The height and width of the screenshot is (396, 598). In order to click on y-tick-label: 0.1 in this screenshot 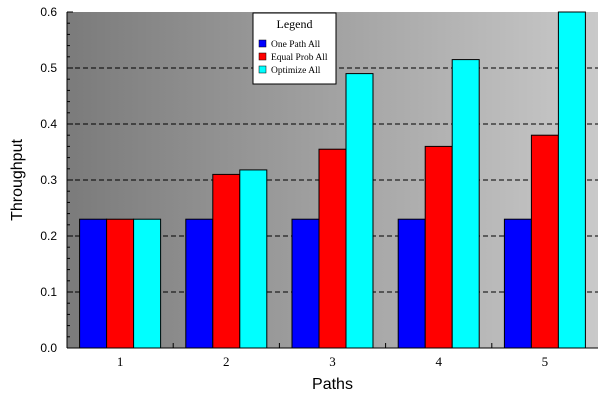, I will do `click(48, 292)`.